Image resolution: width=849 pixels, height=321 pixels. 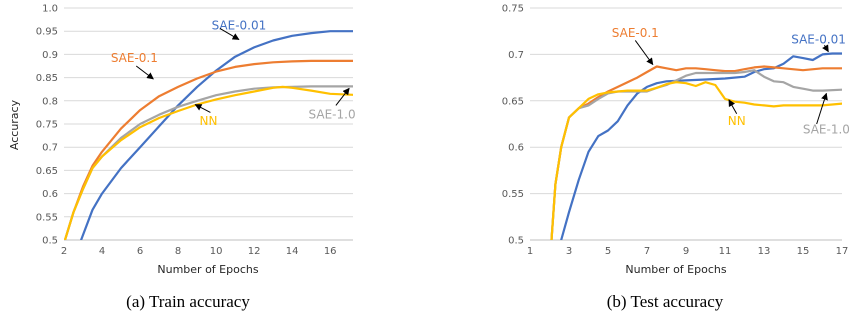 I want to click on x-tick-label: 2, so click(x=64, y=251).